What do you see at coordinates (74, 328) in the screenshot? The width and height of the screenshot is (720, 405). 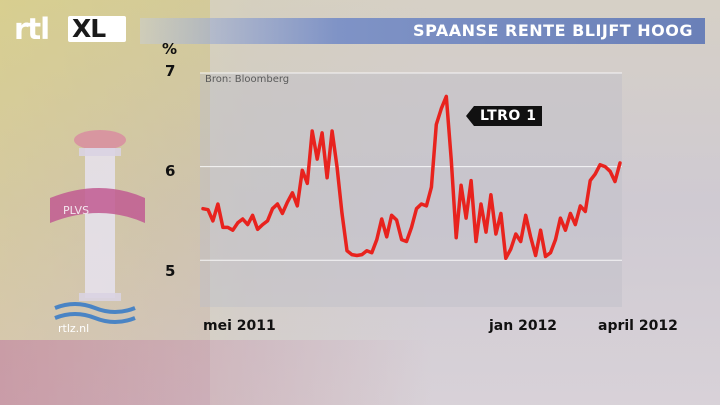 I see `footer-site: rtlz.nl` at bounding box center [74, 328].